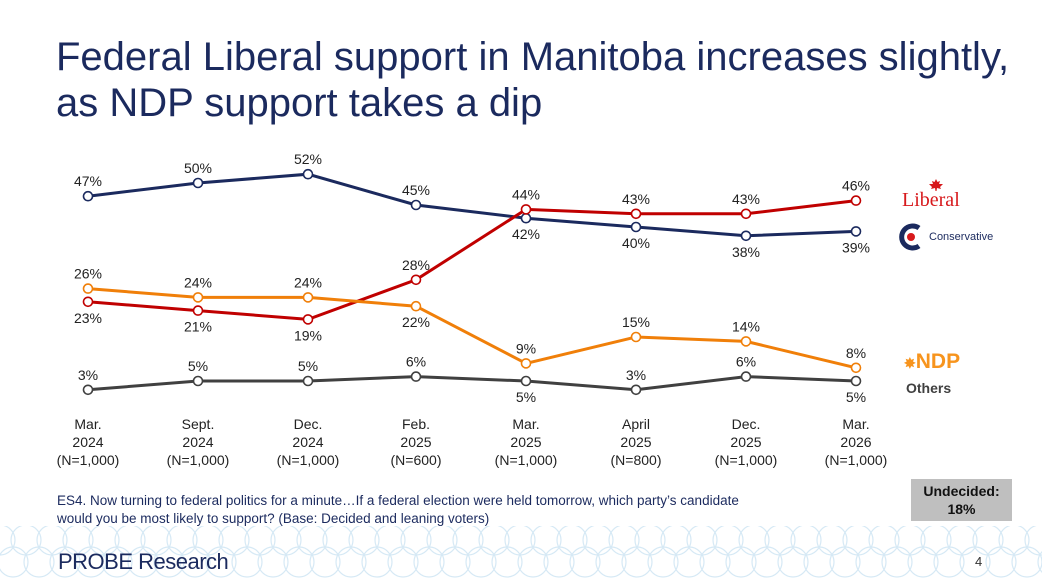 This screenshot has height=582, width=1042. Describe the element at coordinates (938, 361) in the screenshot. I see `legend-ndp-label: NDP` at that location.